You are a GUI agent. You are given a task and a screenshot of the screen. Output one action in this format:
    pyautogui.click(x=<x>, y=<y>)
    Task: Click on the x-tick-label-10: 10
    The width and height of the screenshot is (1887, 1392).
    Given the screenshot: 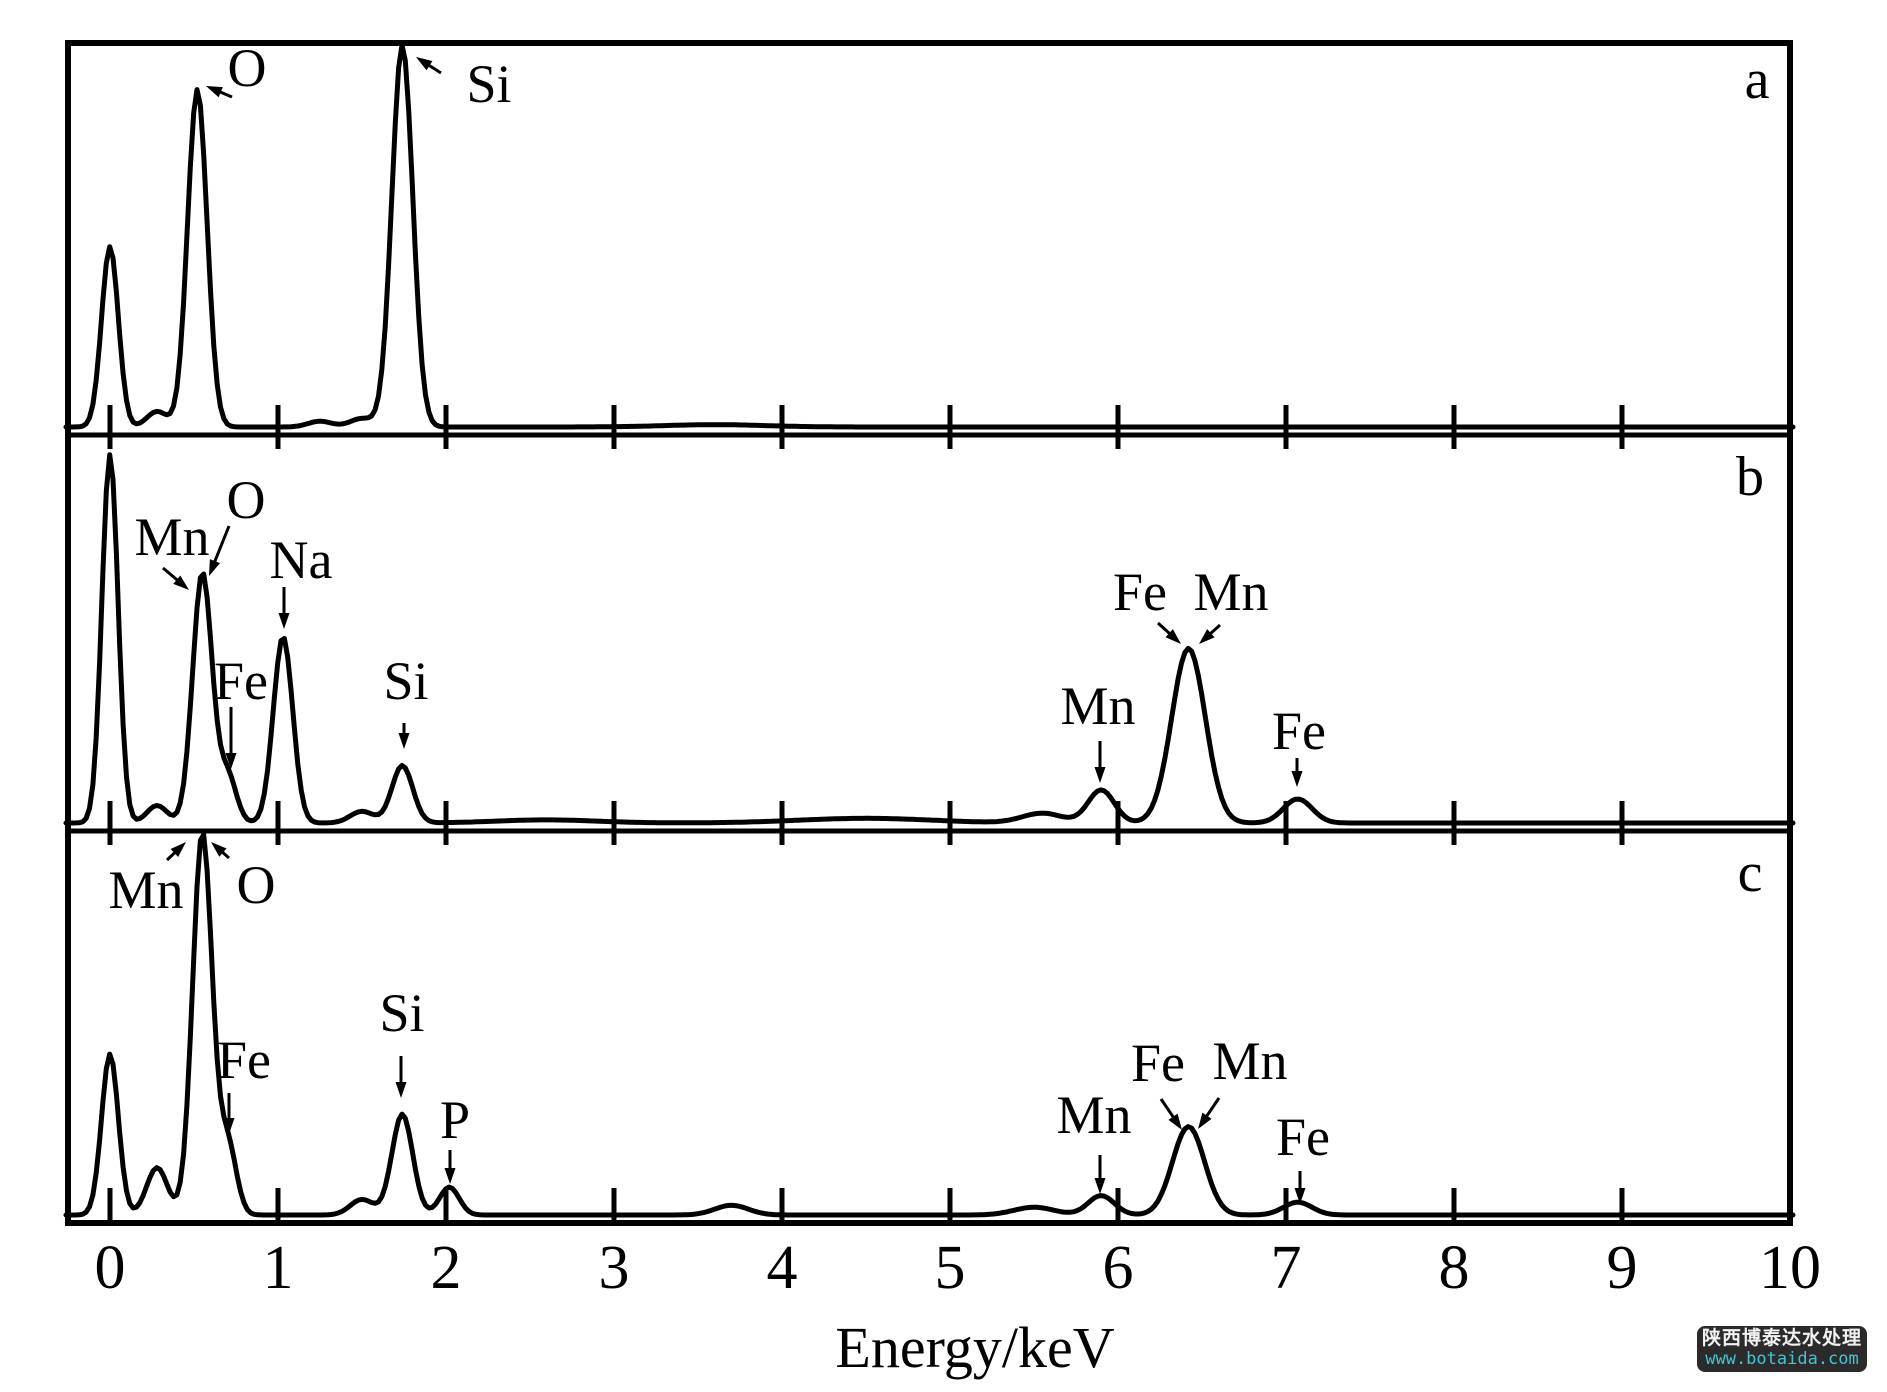 What is the action you would take?
    pyautogui.click(x=1790, y=1268)
    